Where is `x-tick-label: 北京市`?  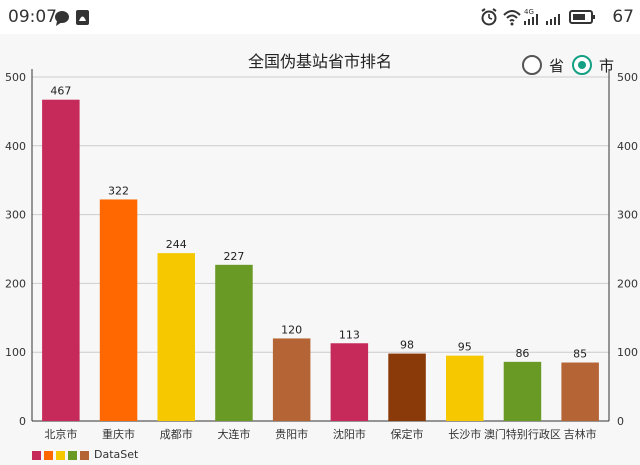
x-tick-label: 北京市 is located at coordinates (60, 434).